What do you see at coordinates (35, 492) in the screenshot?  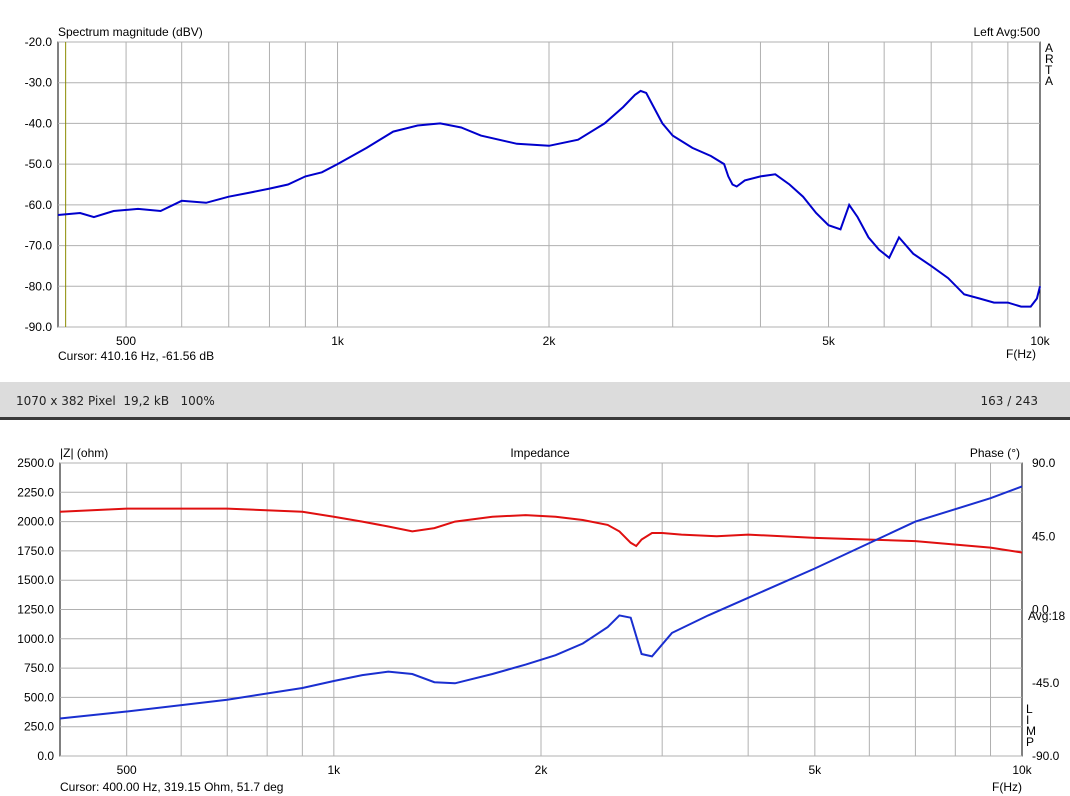 I see `y-tick-label: 2250.0` at bounding box center [35, 492].